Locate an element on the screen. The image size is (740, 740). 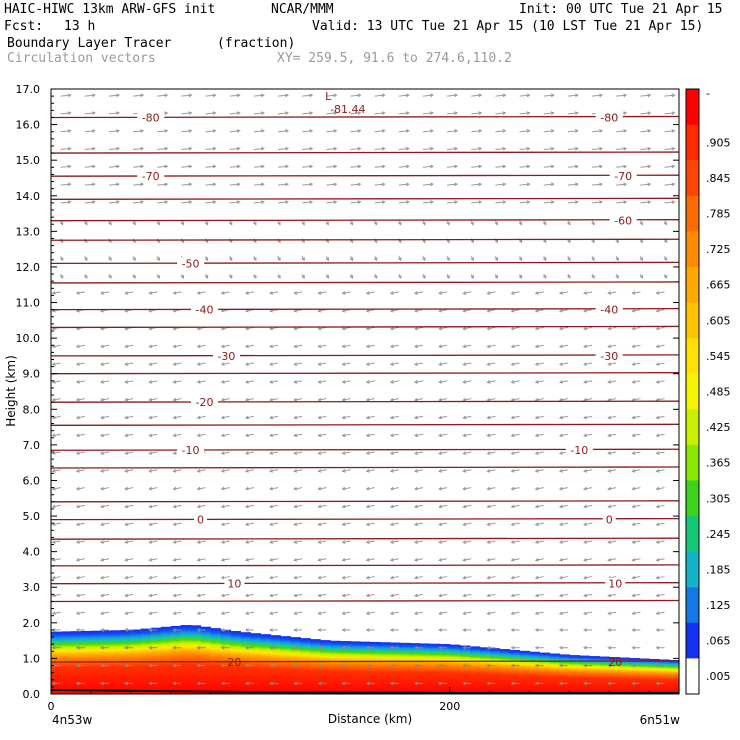
xy-range: XY= 259.5, 91.6 to 274.6,110.2 is located at coordinates (394, 58).